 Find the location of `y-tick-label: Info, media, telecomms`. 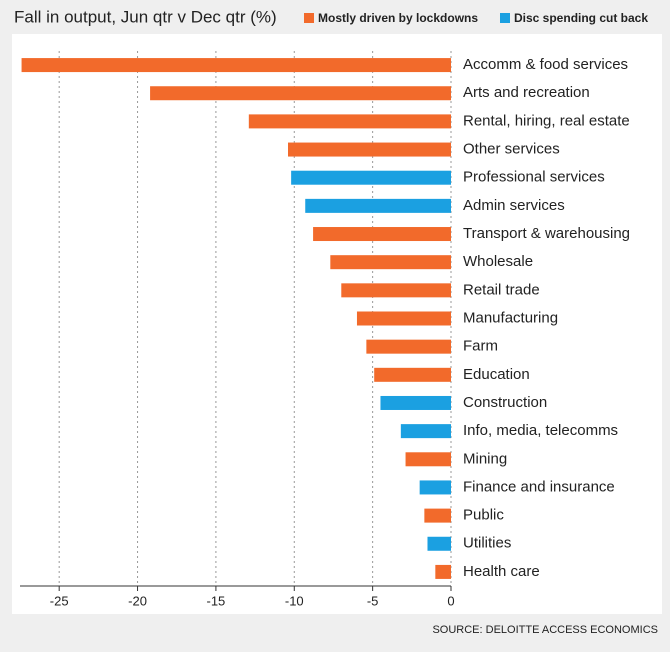

y-tick-label: Info, media, telecomms is located at coordinates (540, 430).